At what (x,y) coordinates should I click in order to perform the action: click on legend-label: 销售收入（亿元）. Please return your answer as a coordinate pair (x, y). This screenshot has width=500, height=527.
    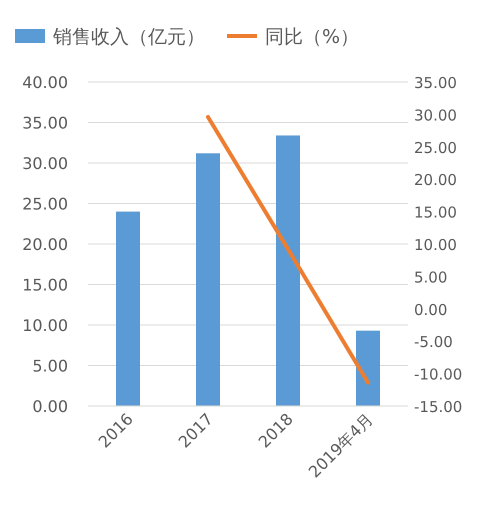
    Looking at the image, I should click on (128, 37).